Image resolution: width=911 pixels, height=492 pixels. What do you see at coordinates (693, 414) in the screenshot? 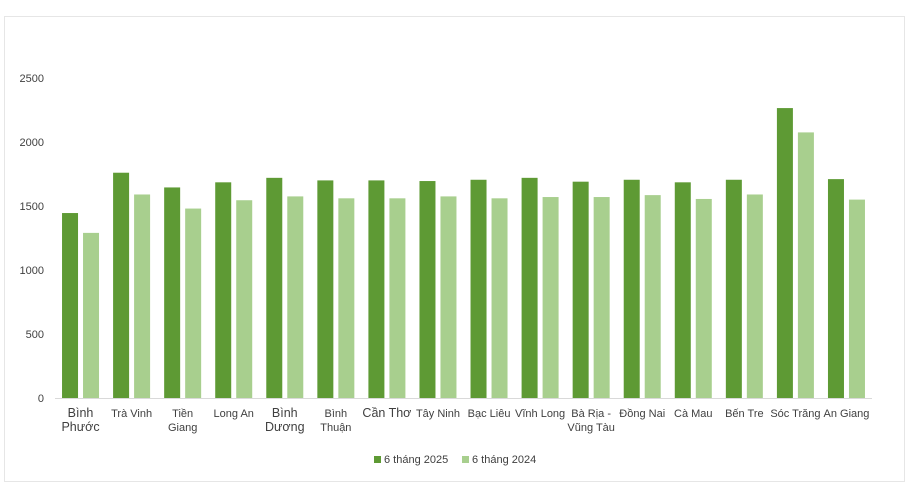
I see `x-tick-label: Cà Mau` at bounding box center [693, 414].